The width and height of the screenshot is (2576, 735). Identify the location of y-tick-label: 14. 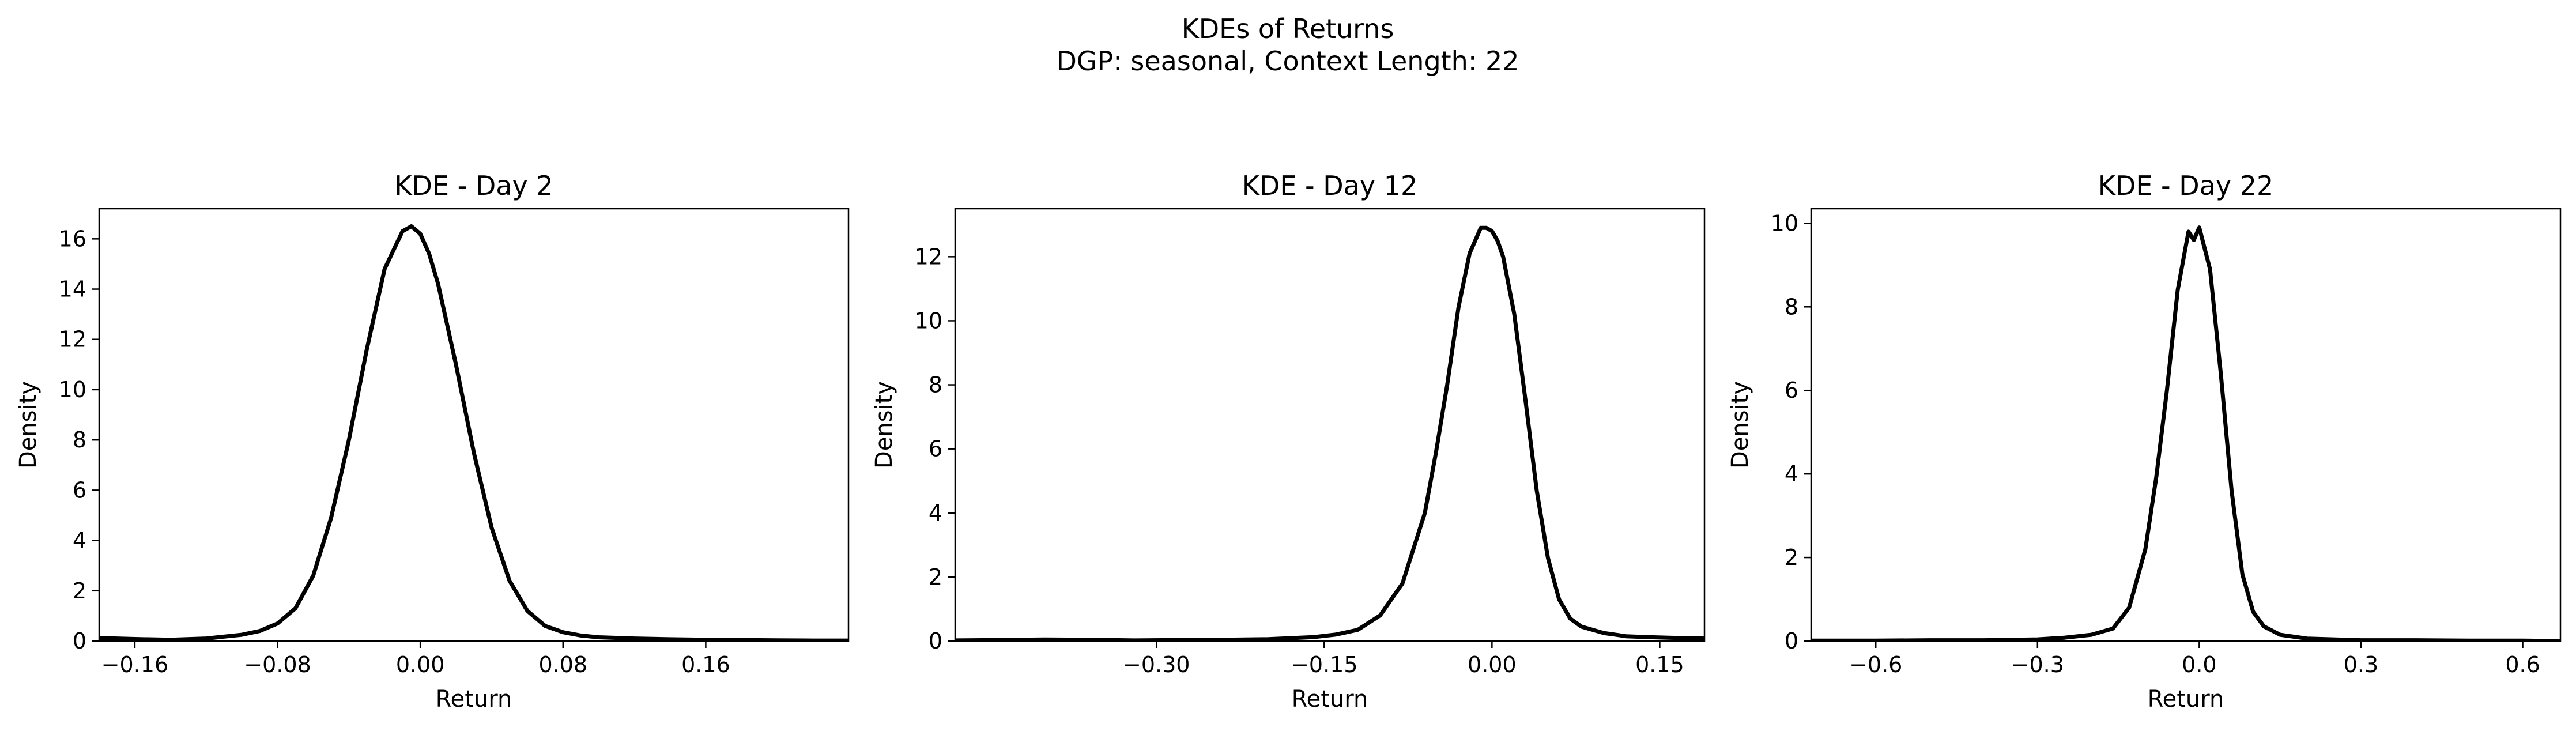
(72, 289).